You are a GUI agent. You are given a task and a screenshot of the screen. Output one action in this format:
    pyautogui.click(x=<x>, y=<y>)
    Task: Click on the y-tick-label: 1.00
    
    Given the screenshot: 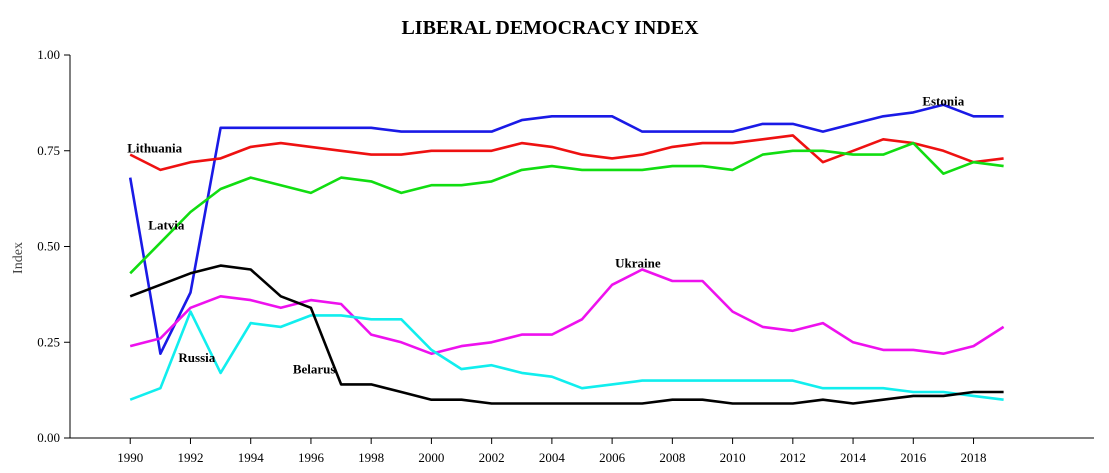 What is the action you would take?
    pyautogui.click(x=48, y=54)
    